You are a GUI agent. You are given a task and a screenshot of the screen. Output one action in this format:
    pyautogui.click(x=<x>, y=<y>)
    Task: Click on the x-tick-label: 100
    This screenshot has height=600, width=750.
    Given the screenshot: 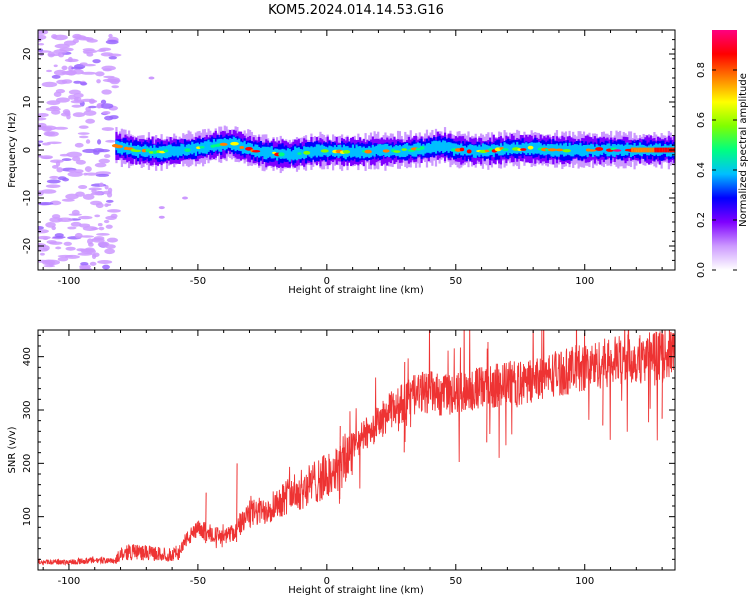 What is the action you would take?
    pyautogui.click(x=584, y=581)
    